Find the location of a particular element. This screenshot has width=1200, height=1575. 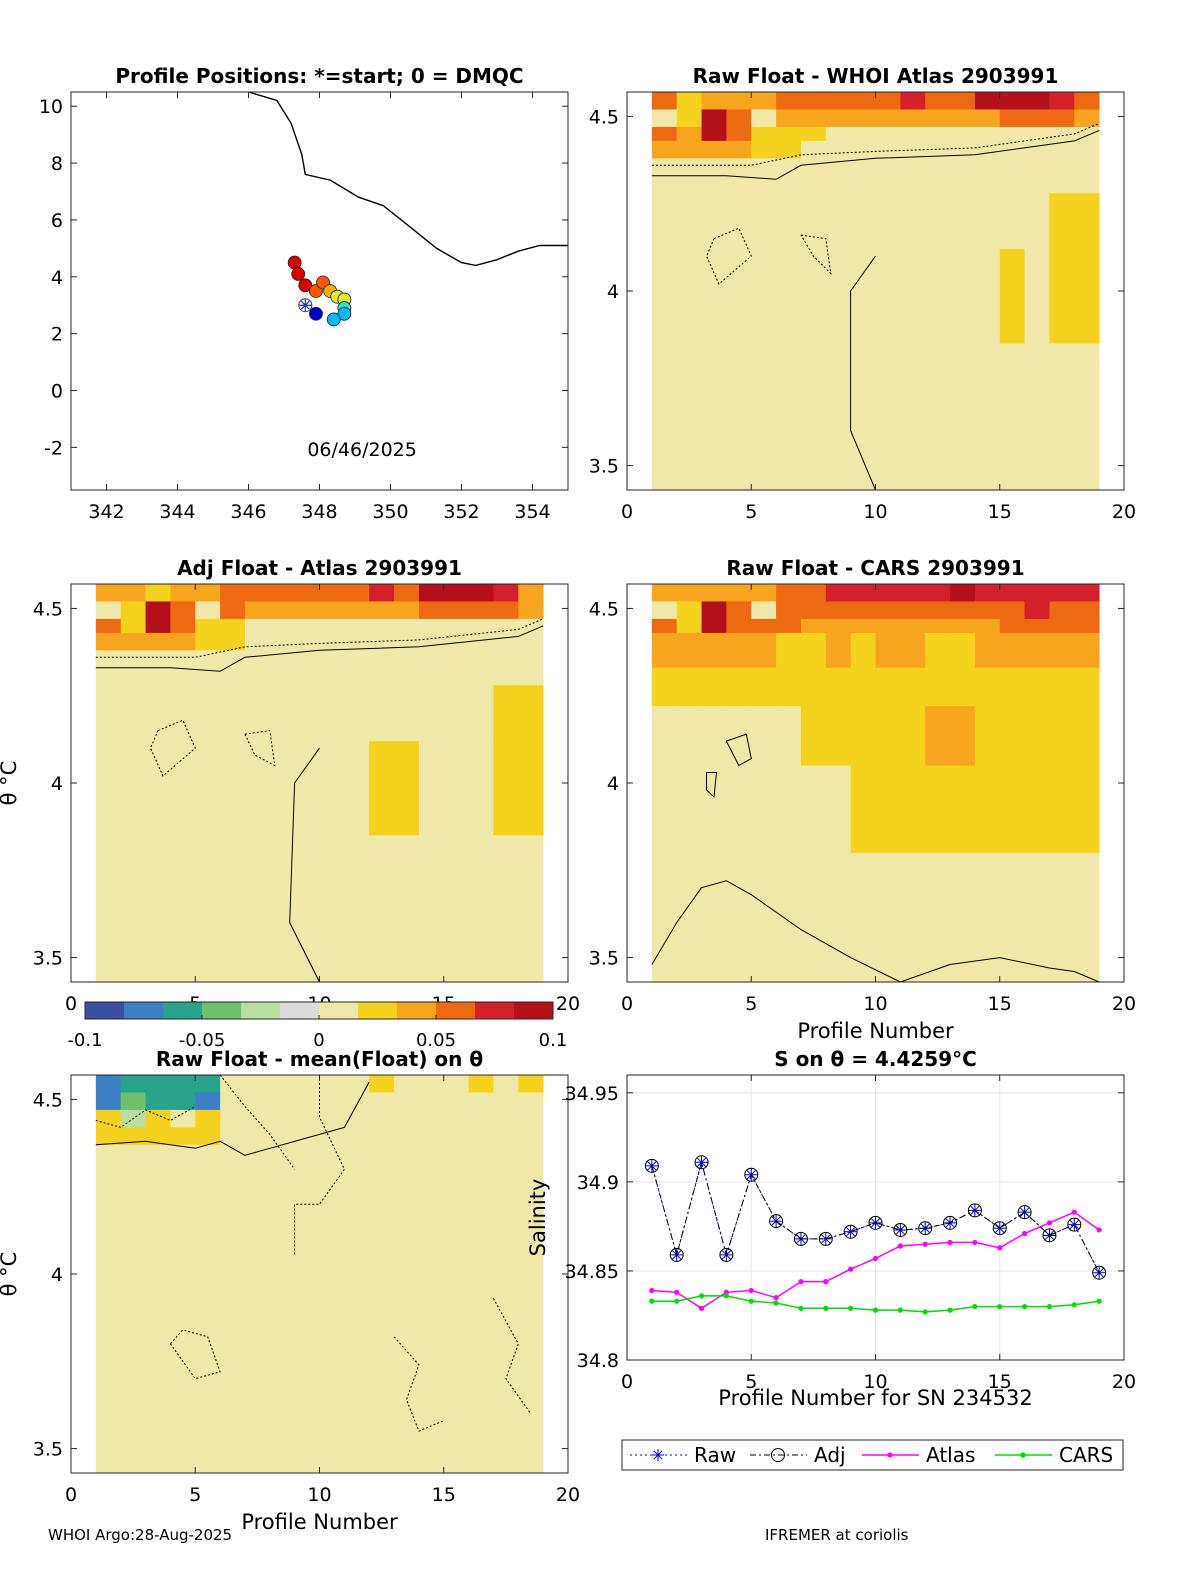

raw_cars-xlabel: Profile Number is located at coordinates (875, 1031).